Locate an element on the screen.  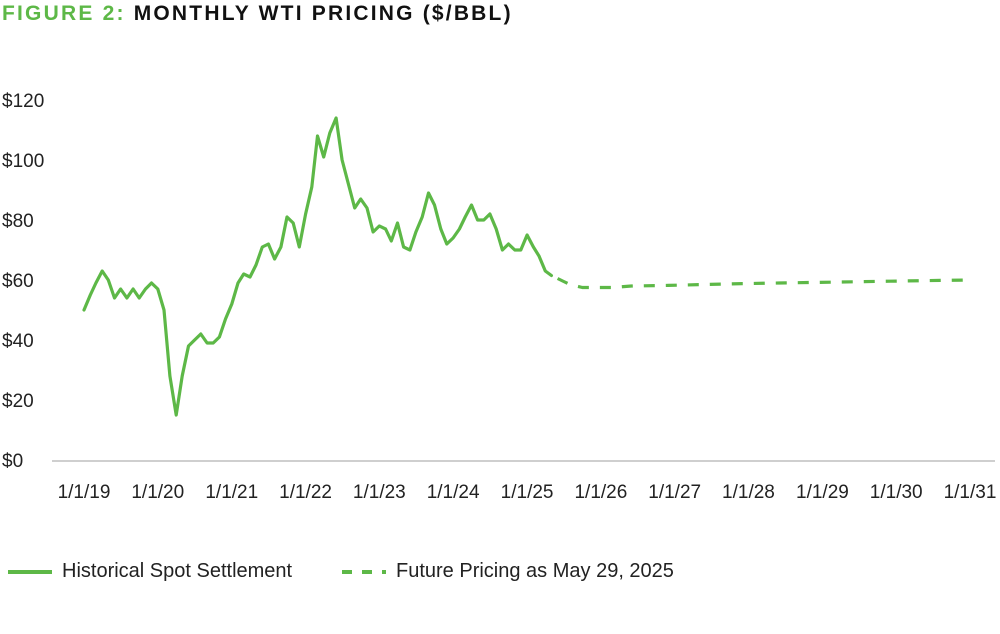
legend-item-future: Future Pricing as May 29, 2025 is located at coordinates (508, 571).